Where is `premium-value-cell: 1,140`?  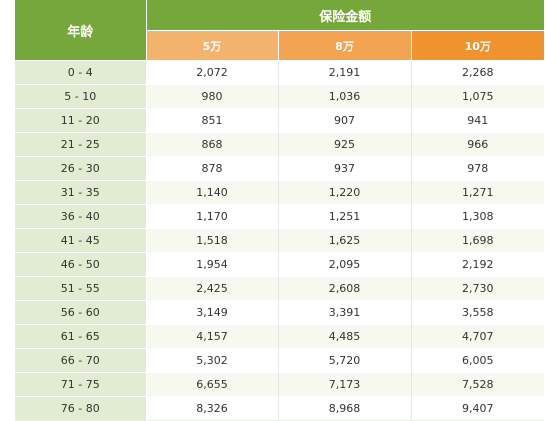 premium-value-cell: 1,140 is located at coordinates (212, 192).